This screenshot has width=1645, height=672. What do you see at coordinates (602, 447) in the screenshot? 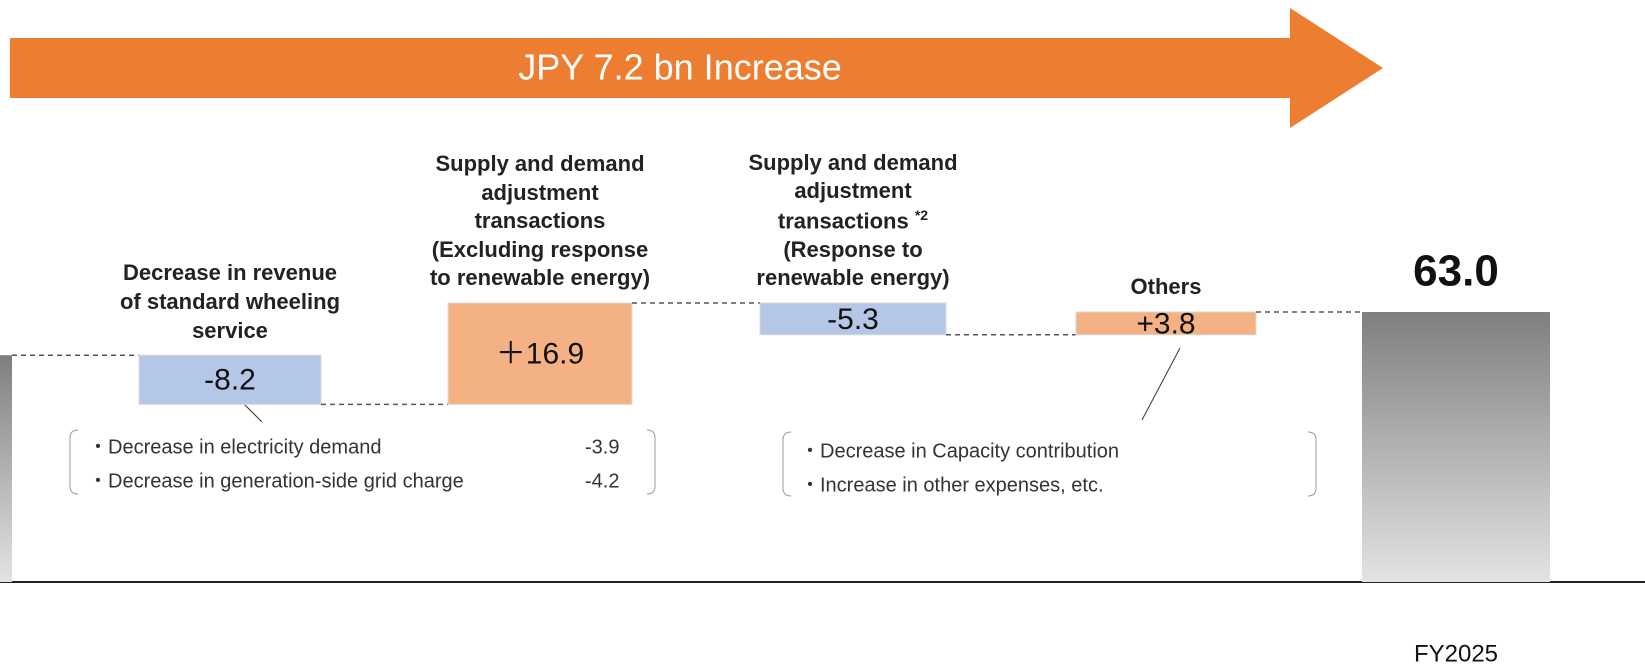
I see `note-value: -3.9` at bounding box center [602, 447].